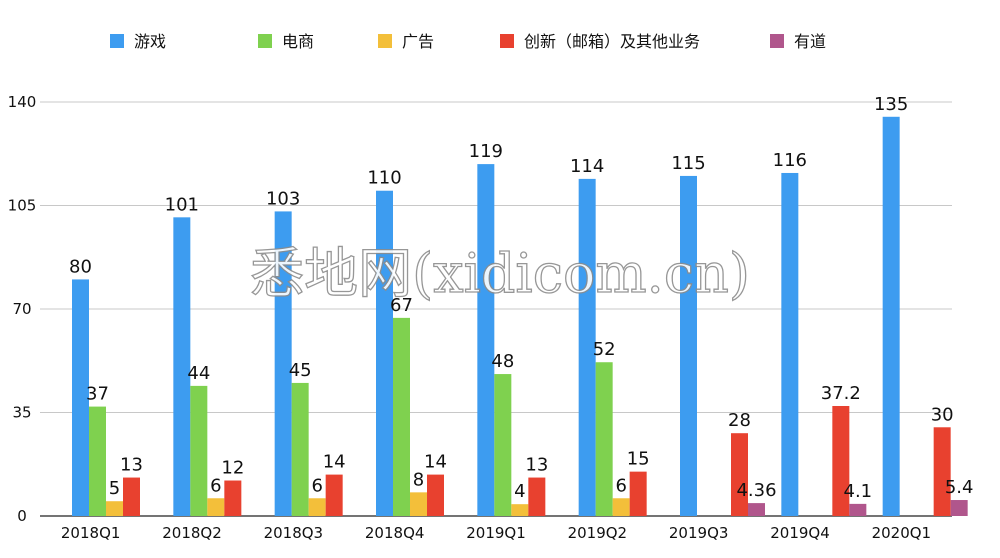 This screenshot has height=558, width=1000. Describe the element at coordinates (587, 166) in the screenshot. I see `data-label: 114` at that location.